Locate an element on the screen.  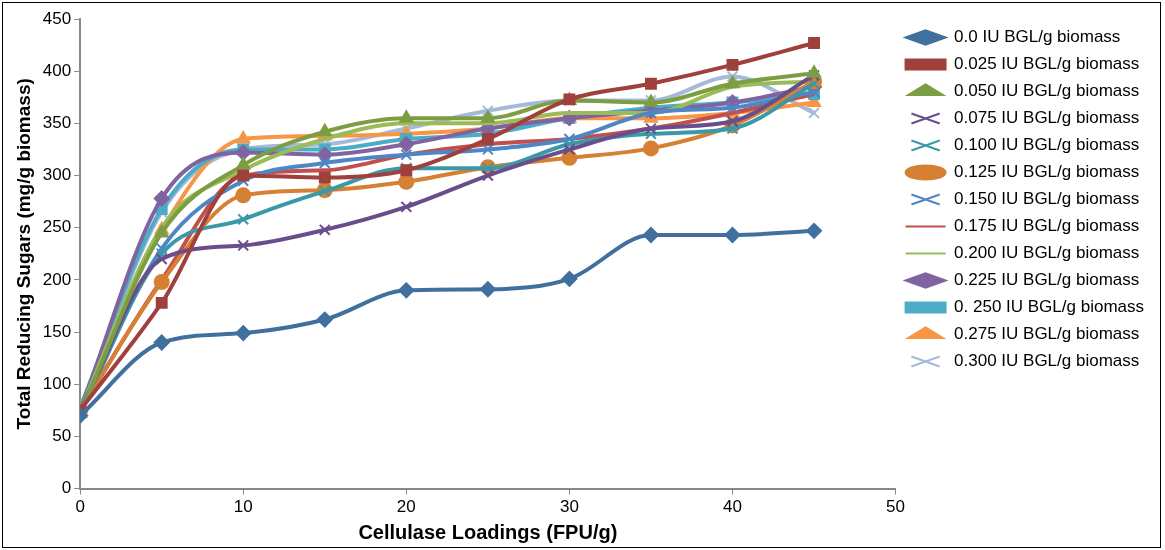
x-tick-label: 40 is located at coordinates (732, 507).